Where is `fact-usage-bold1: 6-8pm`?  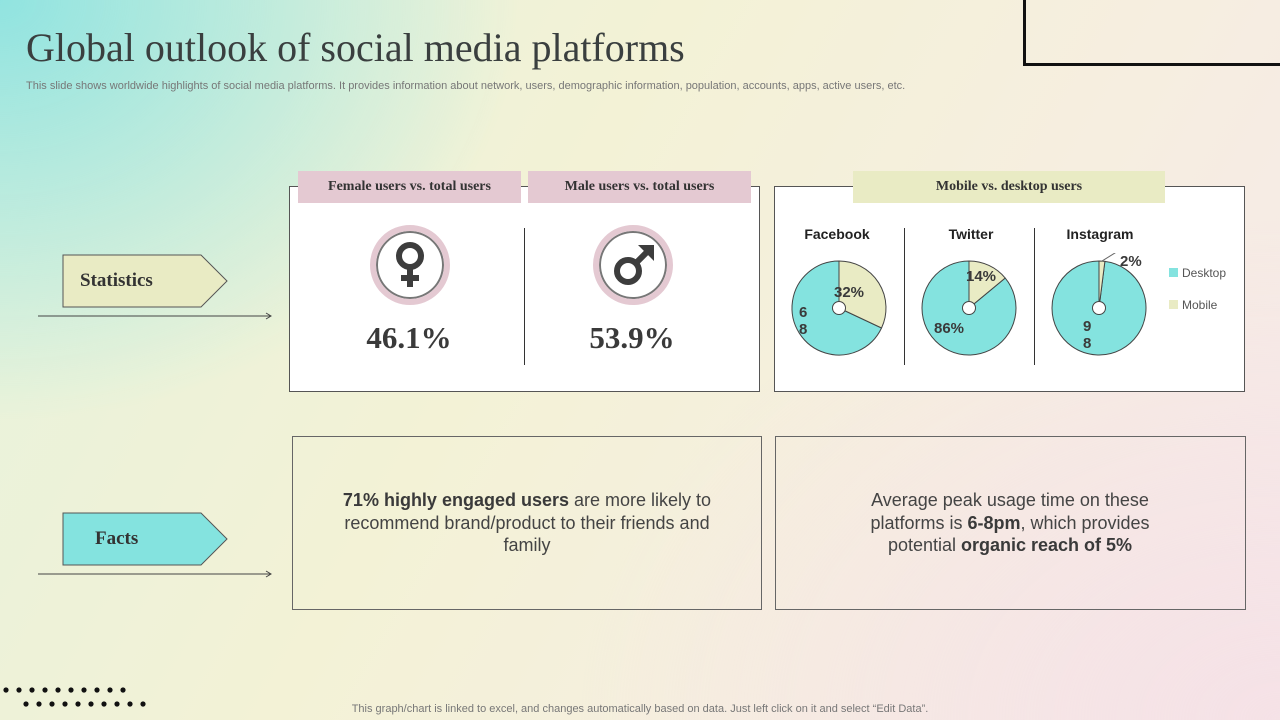 fact-usage-bold1: 6-8pm is located at coordinates (994, 522).